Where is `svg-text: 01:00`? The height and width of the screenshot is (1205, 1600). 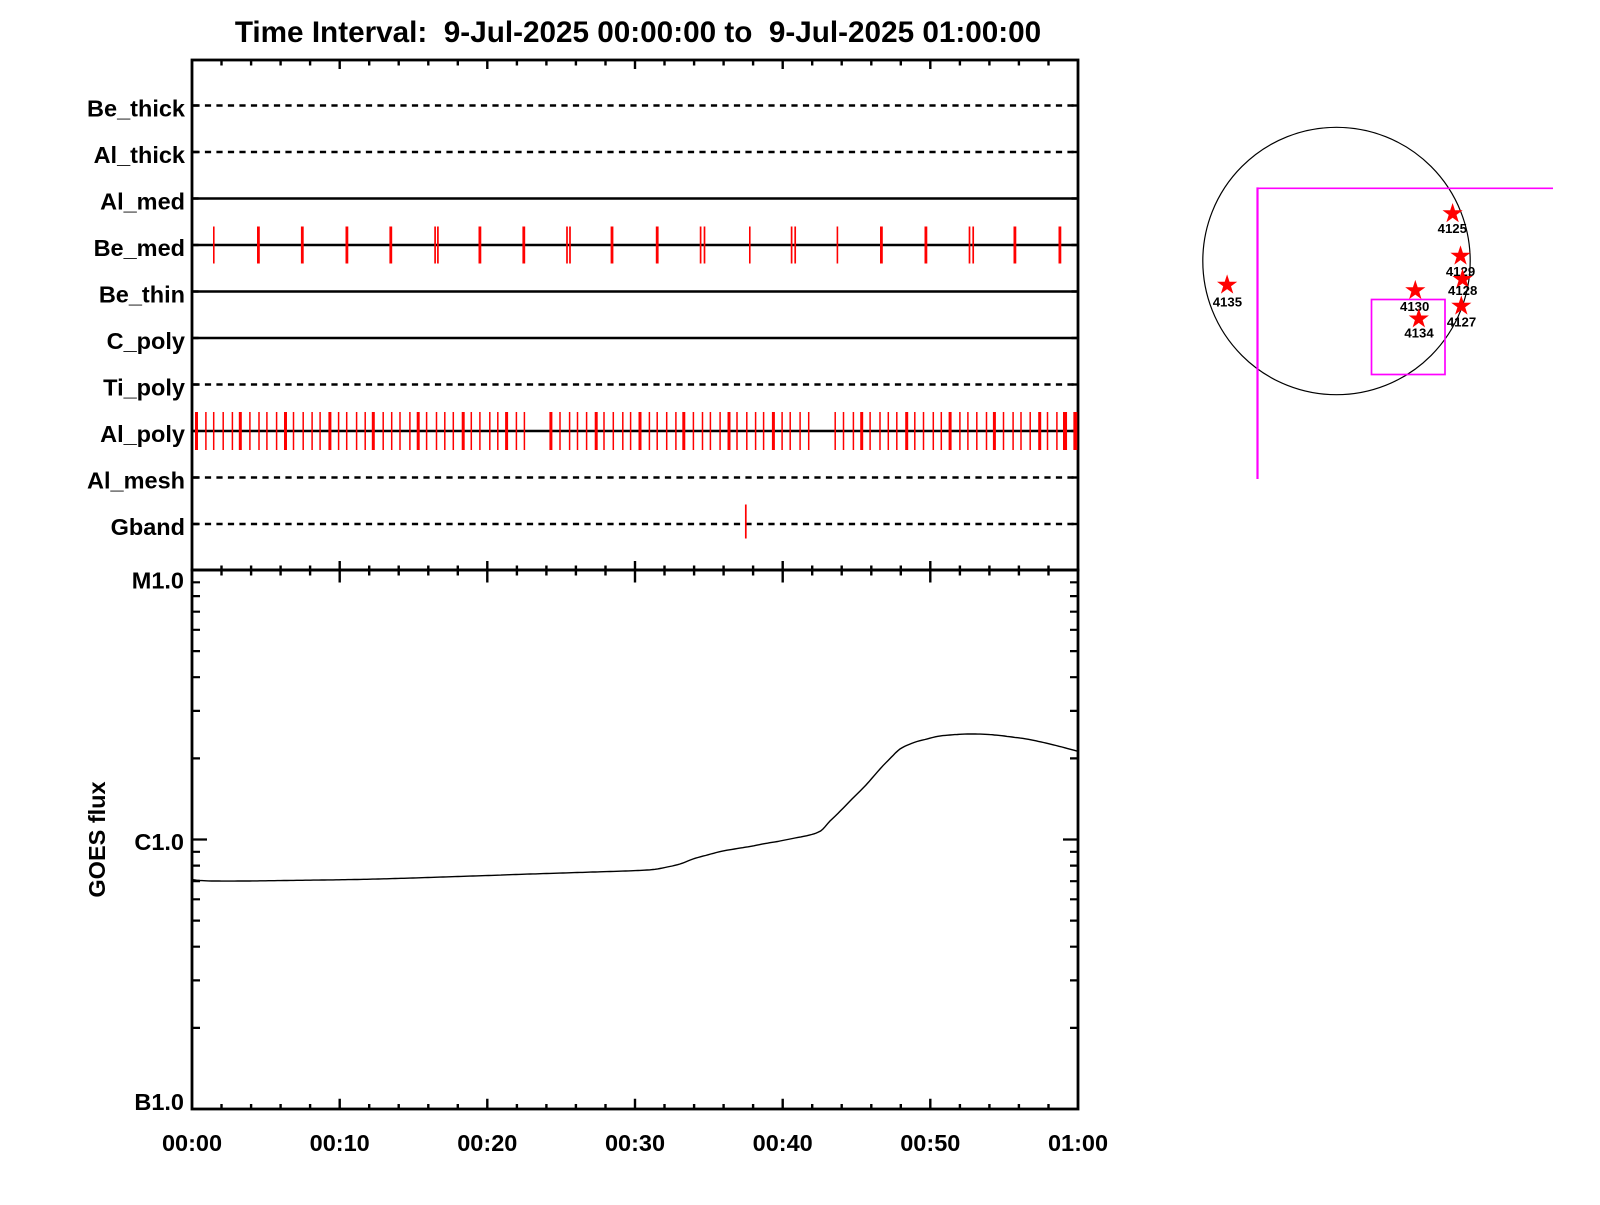
svg-text: 01:00 is located at coordinates (1078, 1143).